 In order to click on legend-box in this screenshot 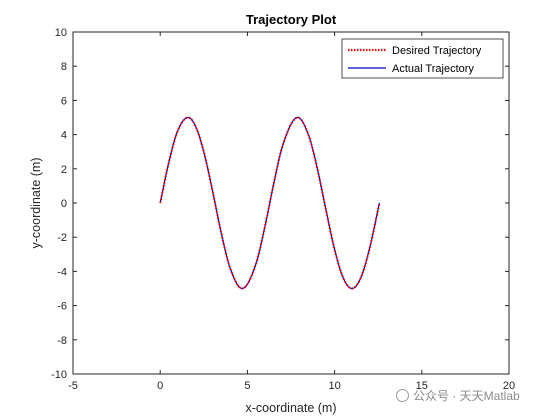, I will do `click(422, 58)`.